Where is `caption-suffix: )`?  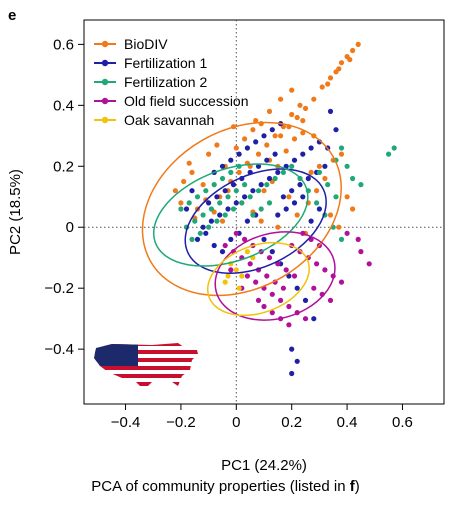 caption-suffix: ) is located at coordinates (357, 486).